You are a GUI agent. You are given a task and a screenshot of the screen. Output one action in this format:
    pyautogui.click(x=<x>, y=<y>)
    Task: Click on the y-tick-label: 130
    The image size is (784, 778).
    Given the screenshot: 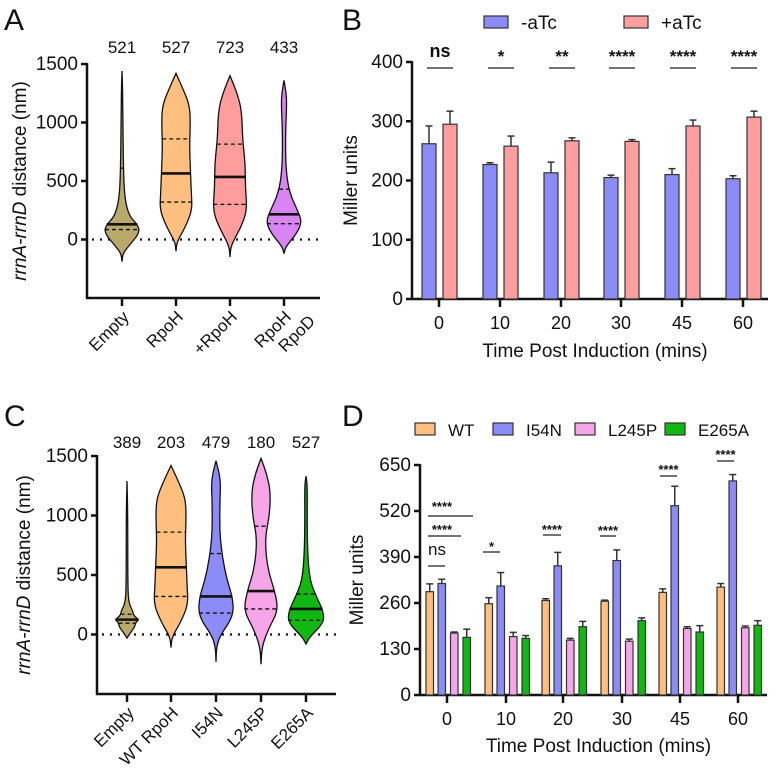 What is the action you would take?
    pyautogui.click(x=395, y=649)
    